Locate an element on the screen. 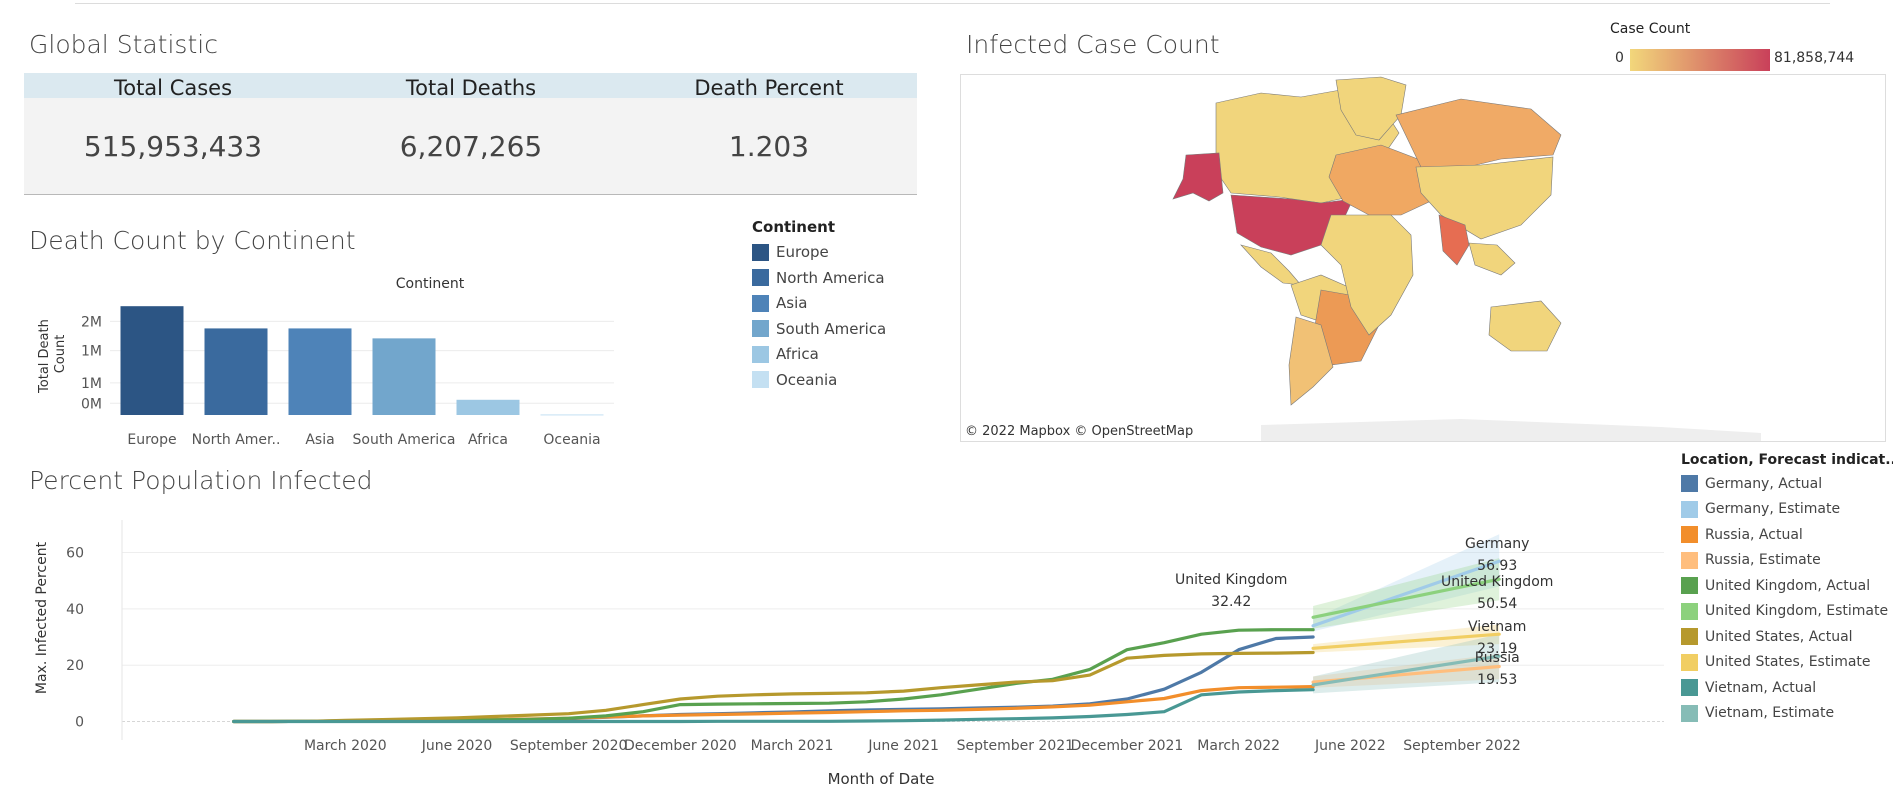 Image resolution: width=1893 pixels, height=810 pixels. kpi-value-band is located at coordinates (470, 146).